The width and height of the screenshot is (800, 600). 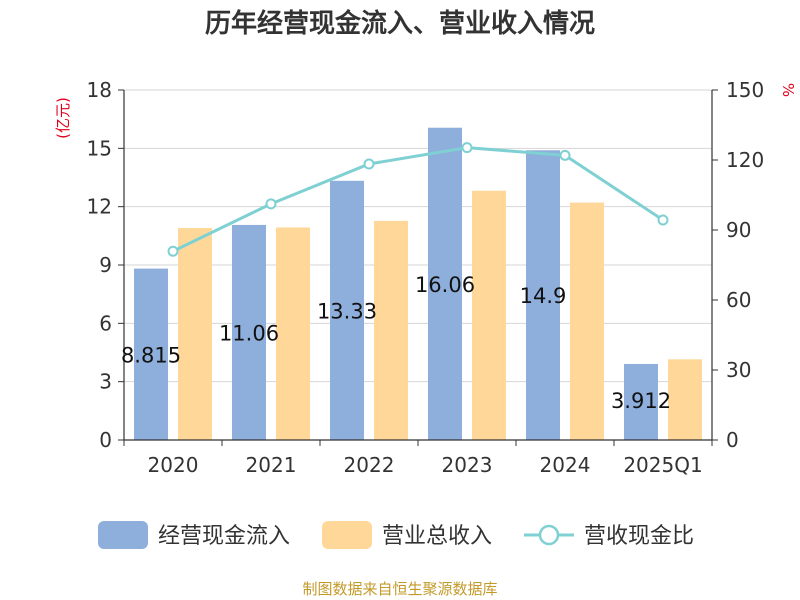 What do you see at coordinates (63, 118) in the screenshot?
I see `left-axis-unit: (亿元)` at bounding box center [63, 118].